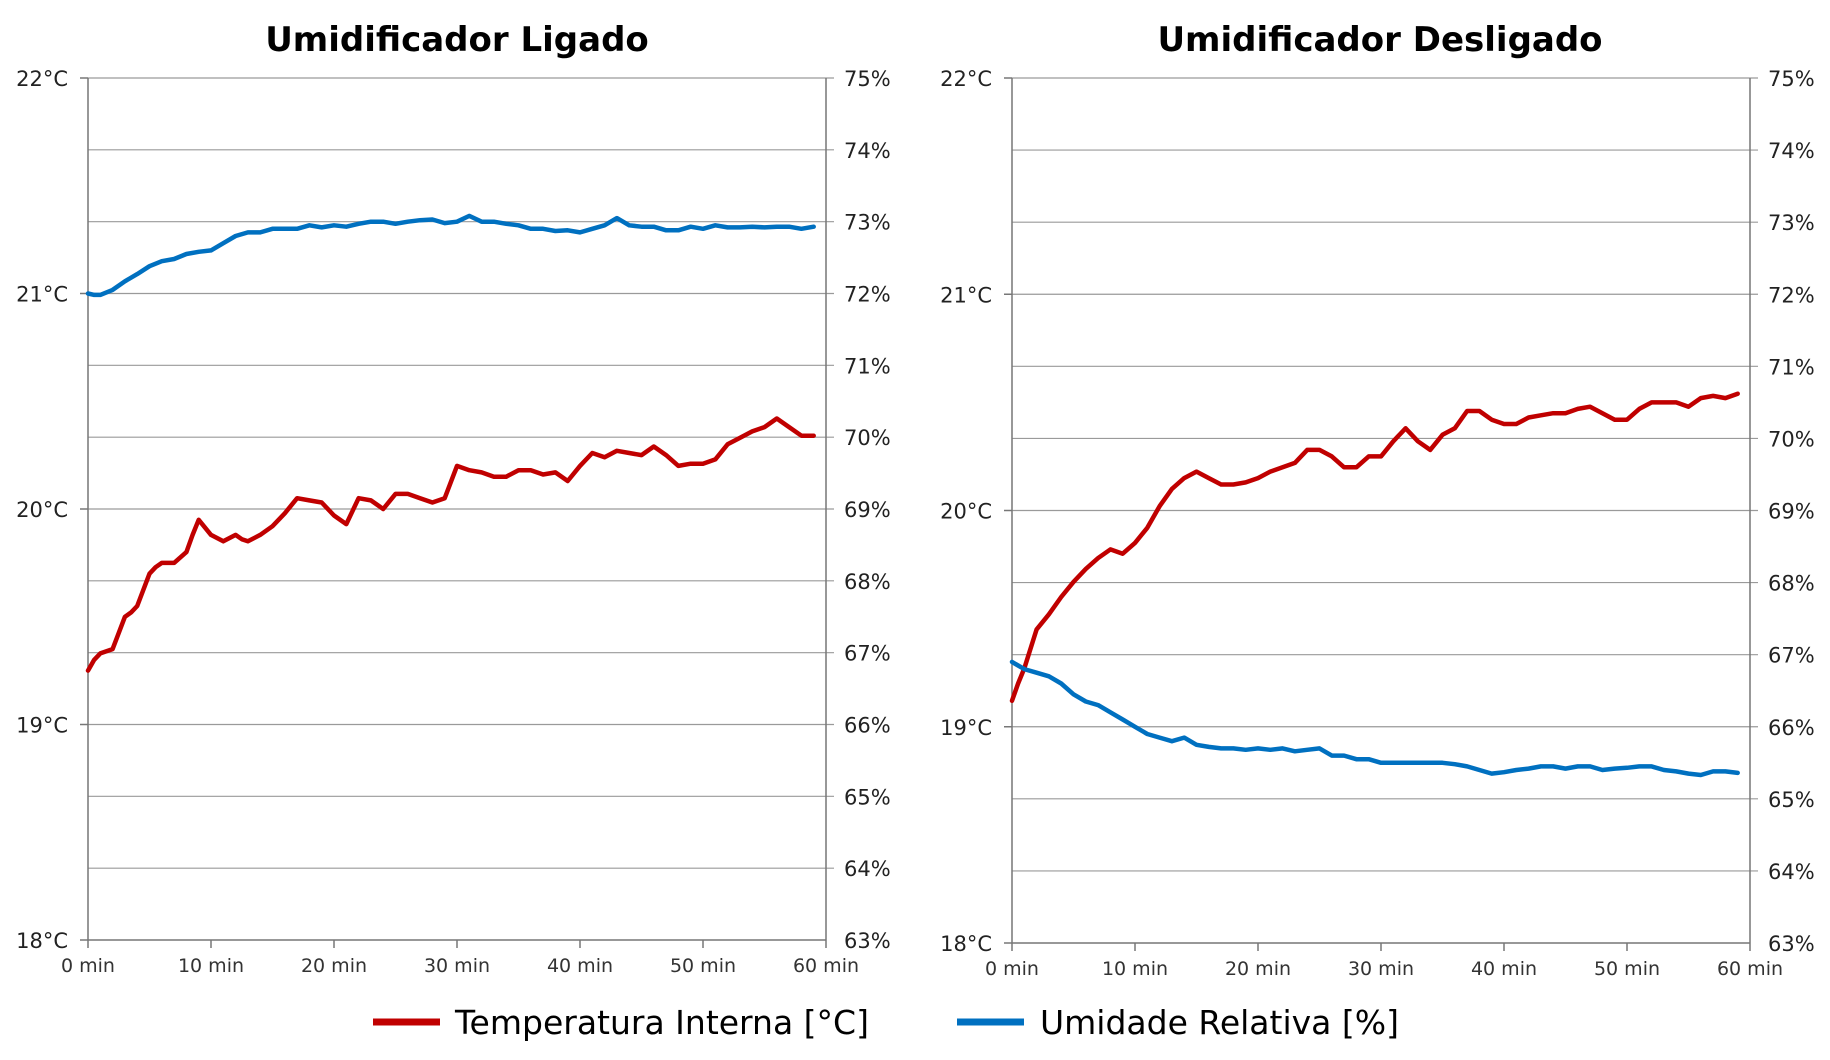 This screenshot has height=1060, width=1830. I want to click on chart-title: Umidificador Ligado, so click(457, 40).